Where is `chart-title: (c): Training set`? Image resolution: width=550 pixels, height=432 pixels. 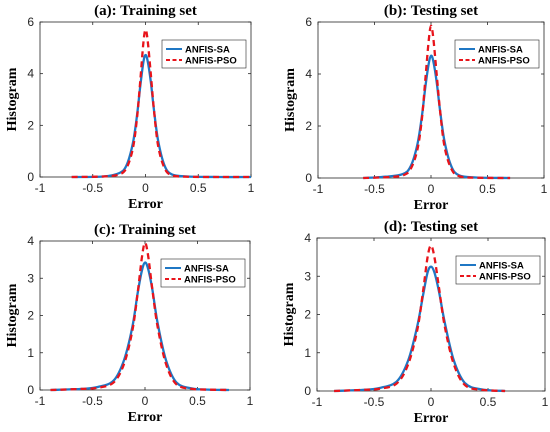 chart-title: (c): Training set is located at coordinates (145, 230).